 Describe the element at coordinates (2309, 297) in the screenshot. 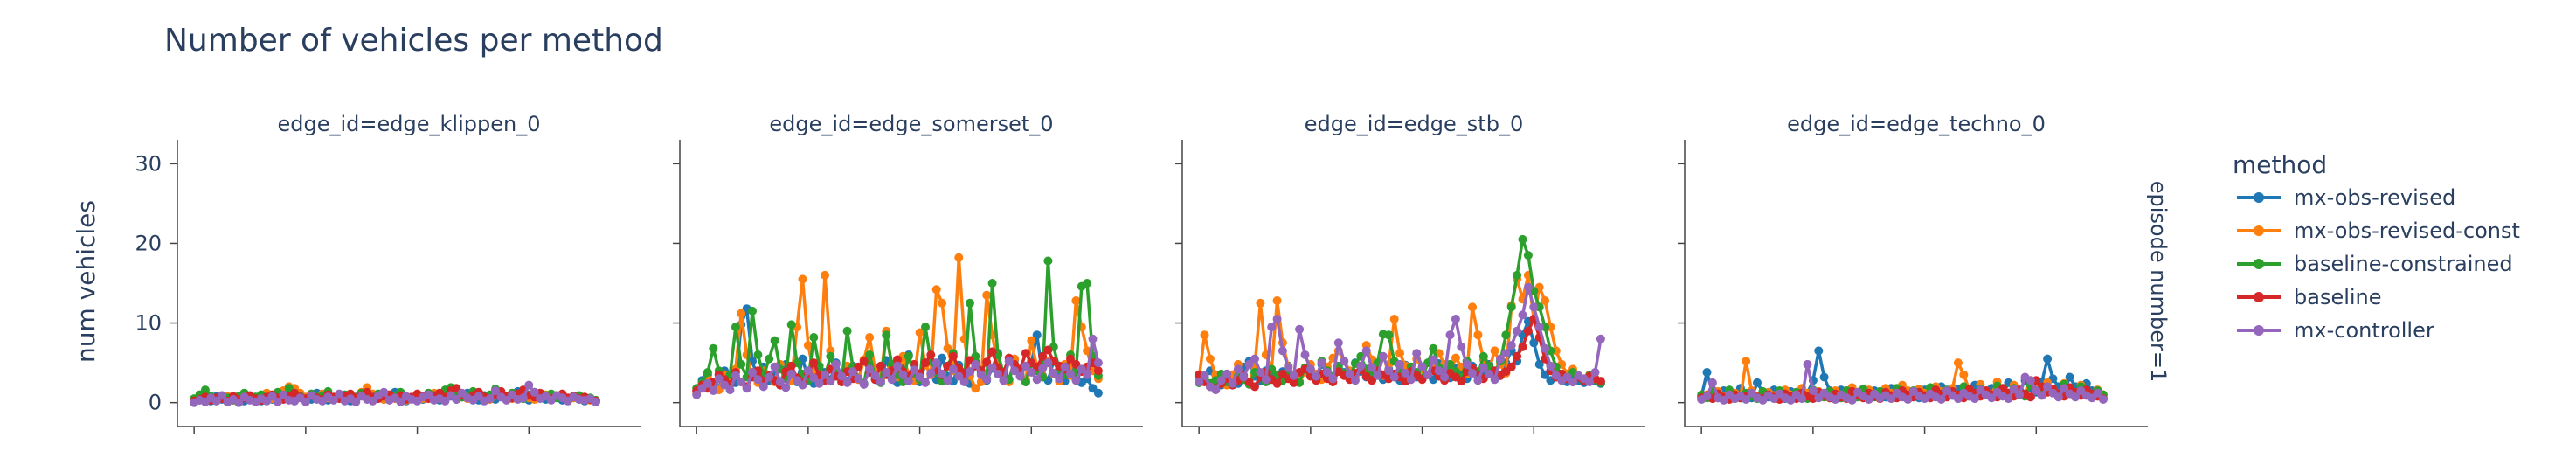

I see `legend-item: baseline` at that location.